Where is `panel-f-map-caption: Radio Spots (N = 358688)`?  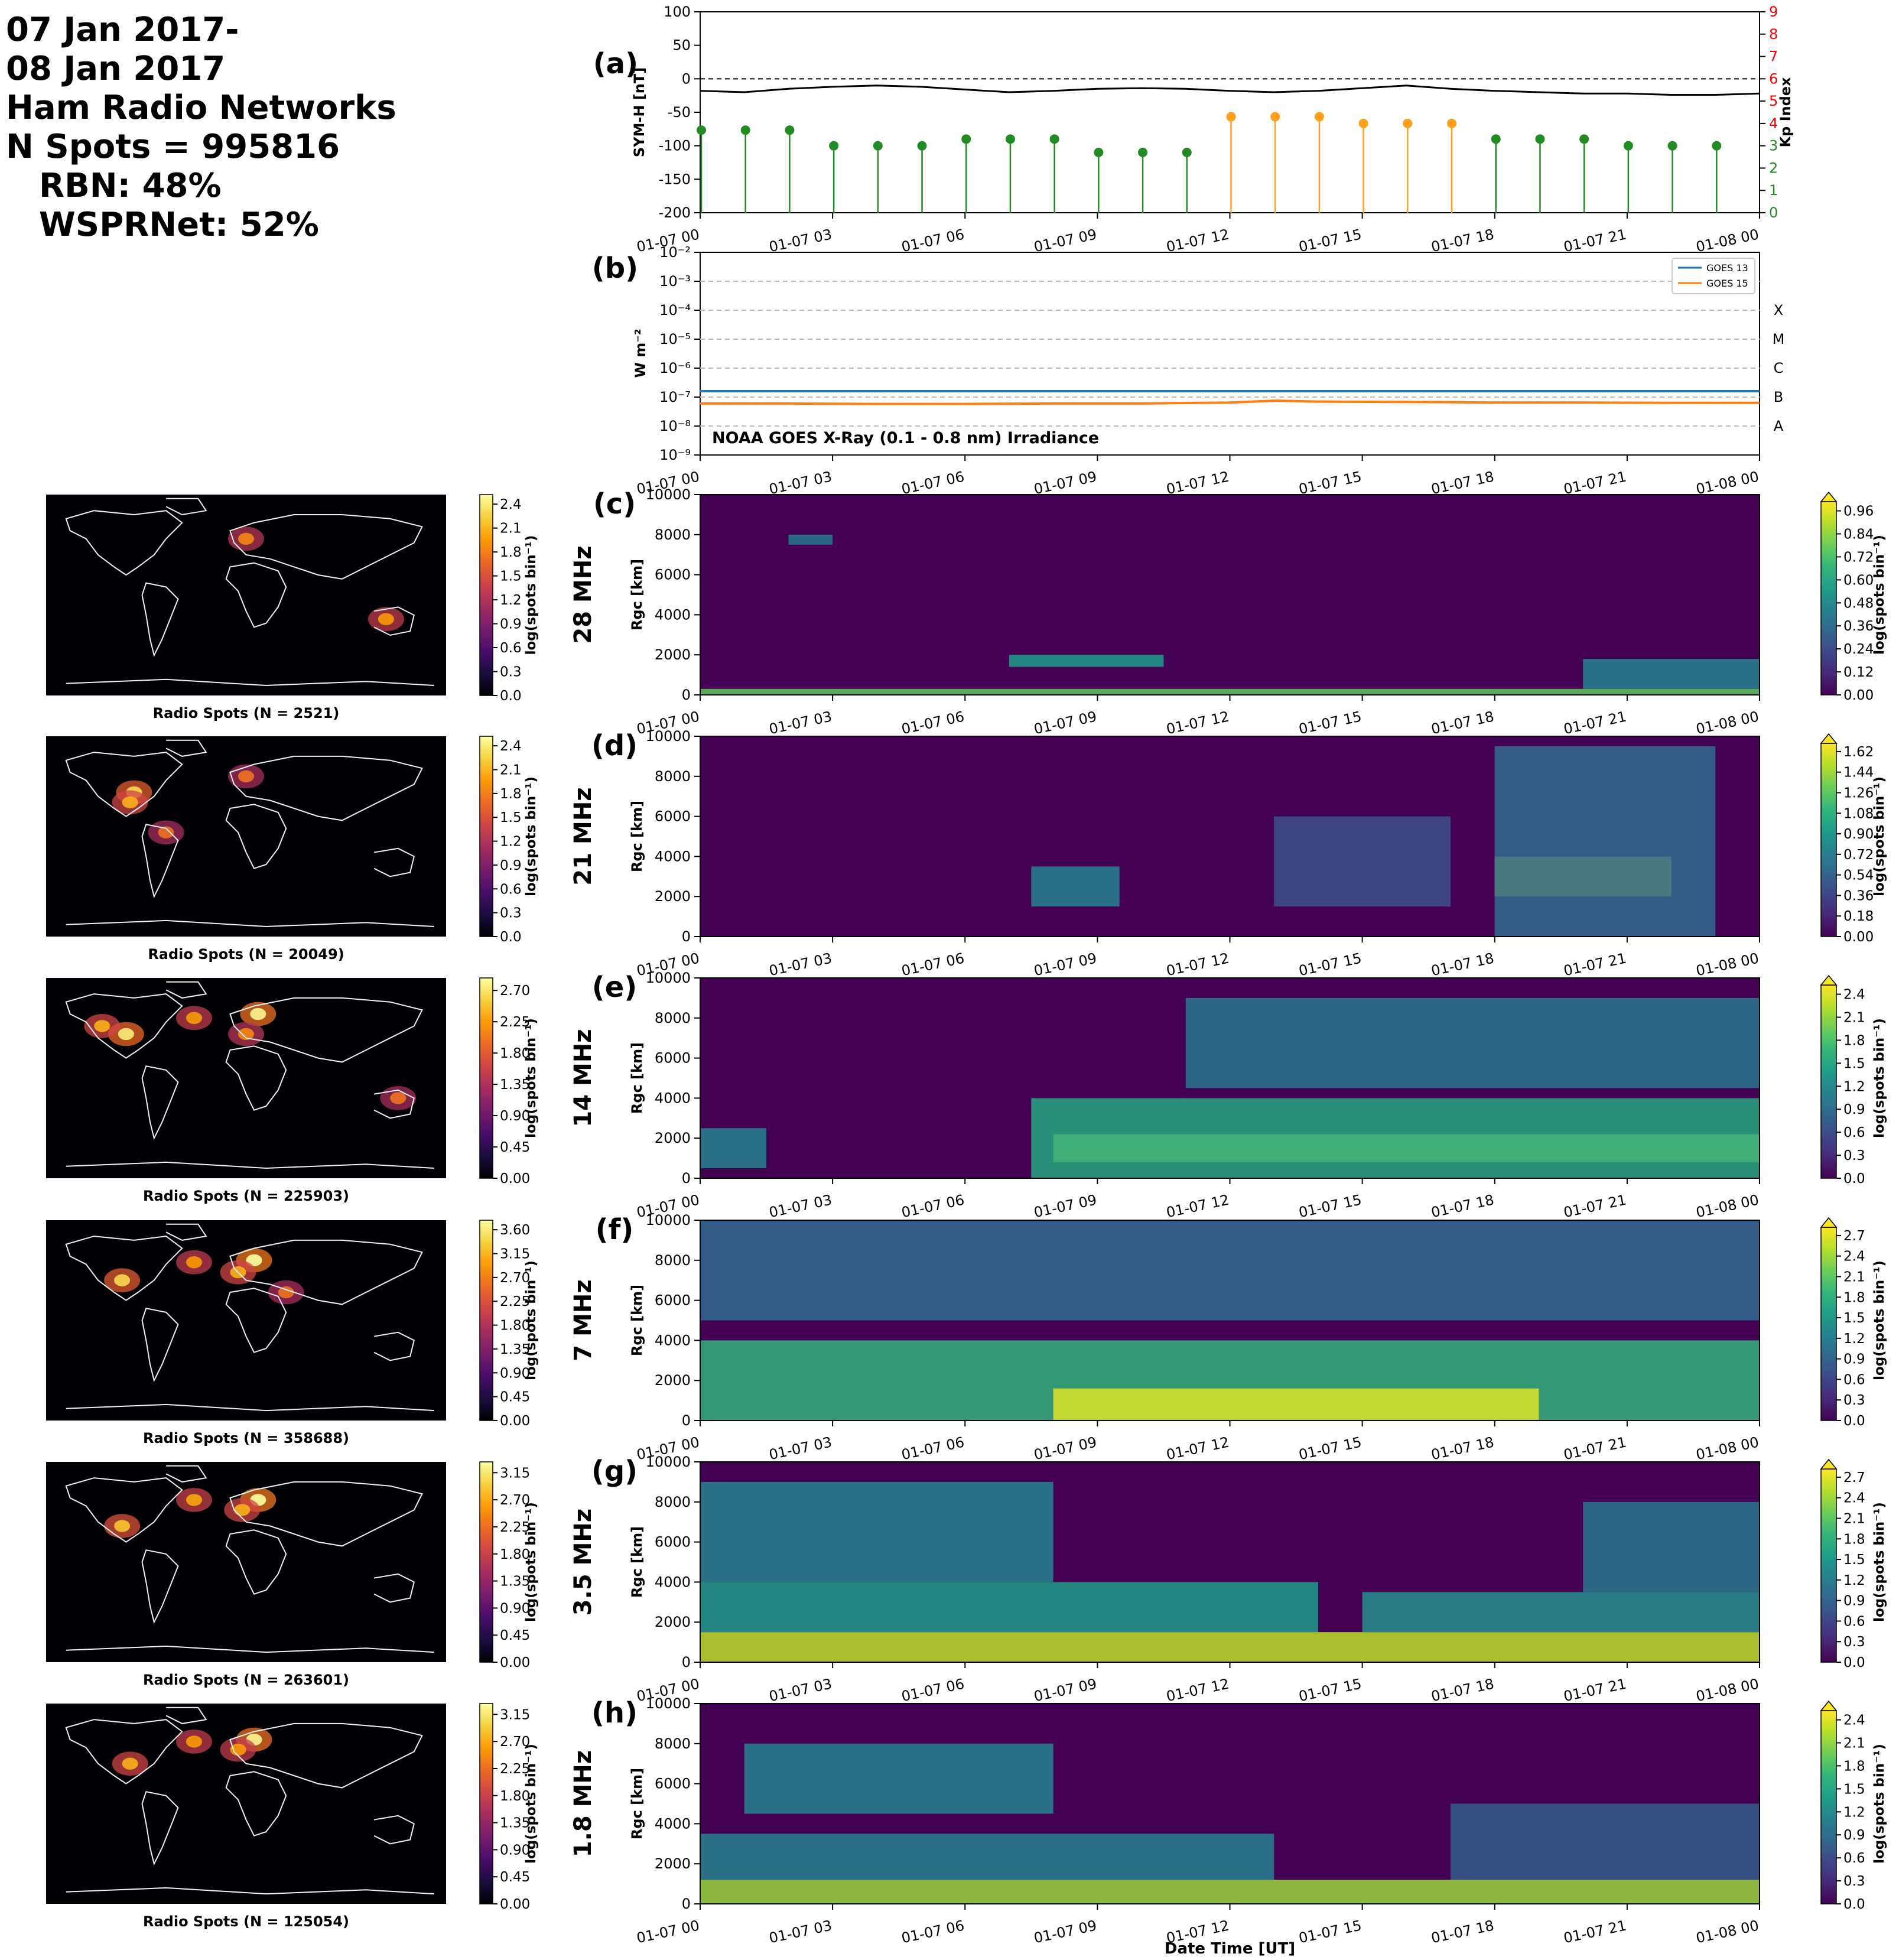 panel-f-map-caption: Radio Spots (N = 358688) is located at coordinates (246, 1438).